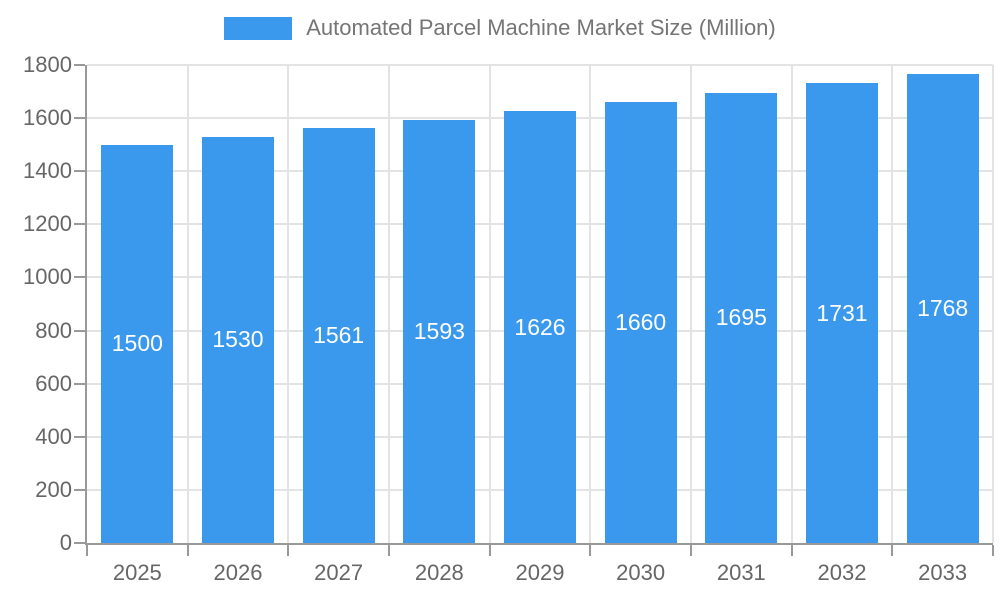 The image size is (1000, 600). I want to click on bar-2030: 1660, so click(640, 322).